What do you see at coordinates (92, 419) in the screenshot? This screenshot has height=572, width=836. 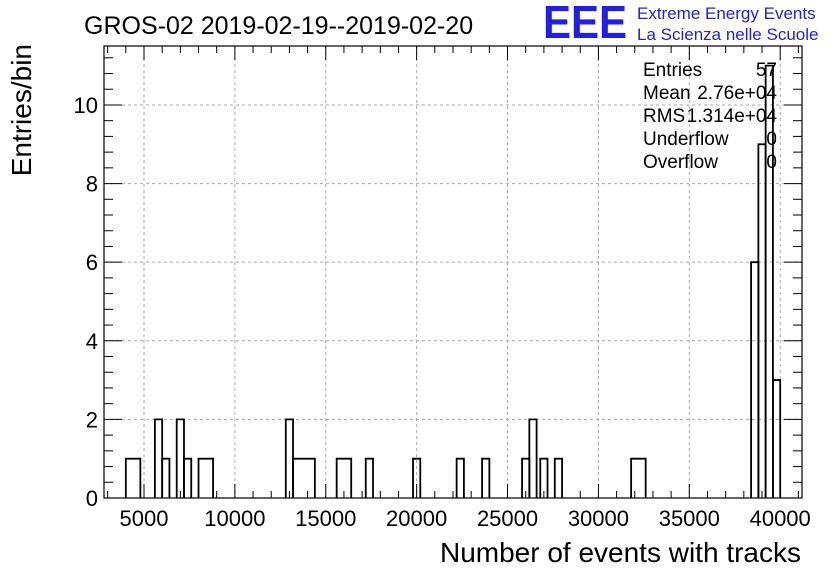 I see `y-tick-label: 2` at bounding box center [92, 419].